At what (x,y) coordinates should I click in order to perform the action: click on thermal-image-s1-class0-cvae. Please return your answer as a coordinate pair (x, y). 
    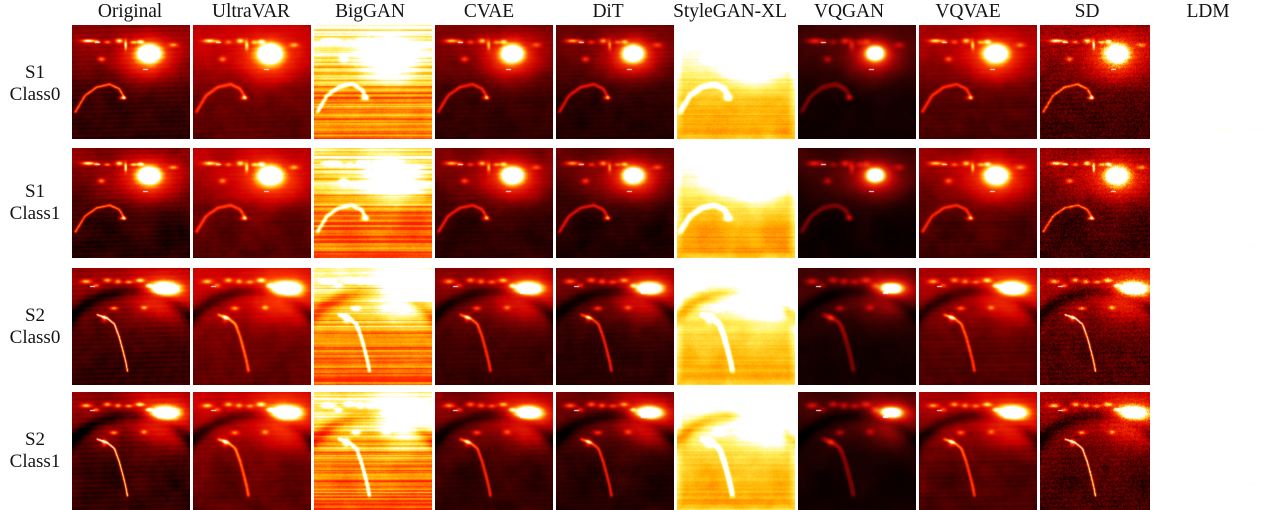
    Looking at the image, I should click on (494, 82).